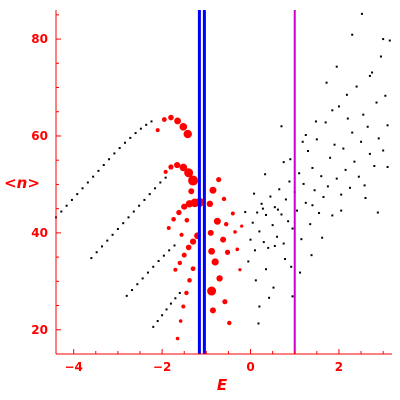 This screenshot has height=400, width=400. Describe the element at coordinates (39, 136) in the screenshot. I see `y-tick-label: 60` at that location.